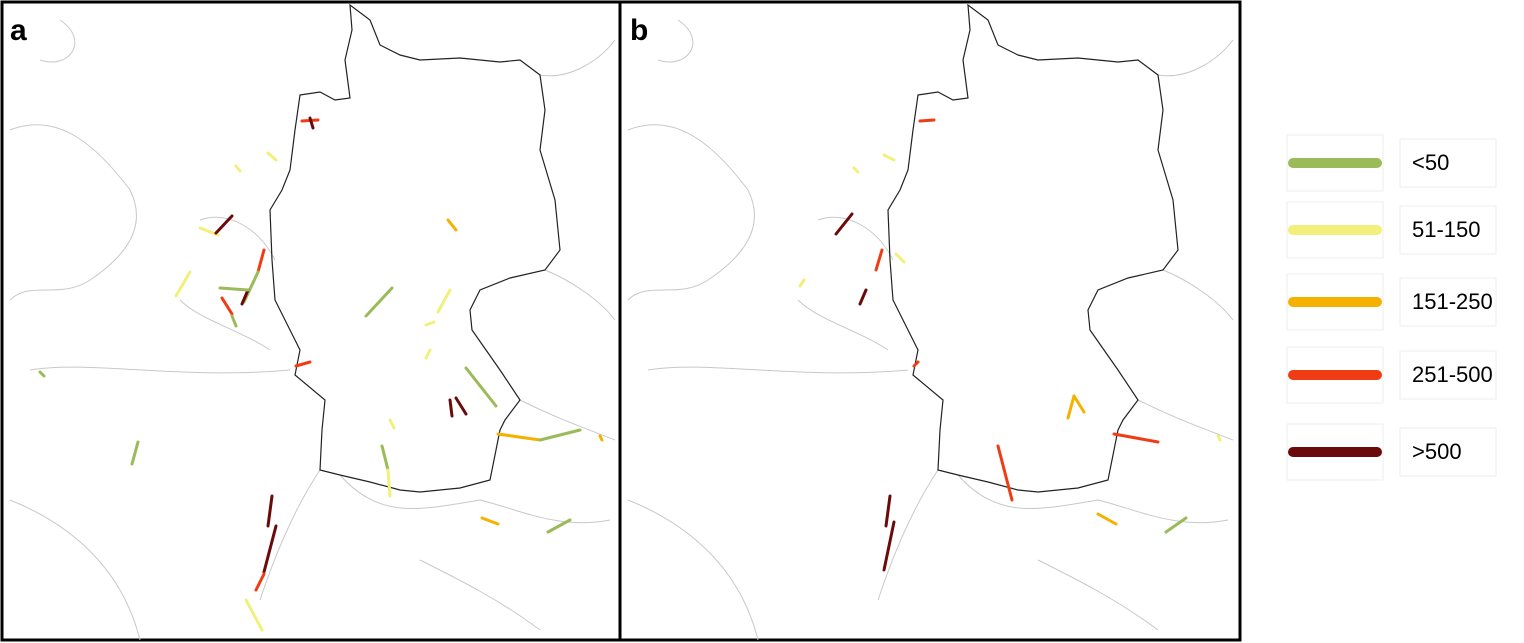 The width and height of the screenshot is (1524, 643). I want to click on panel-label: a, so click(18, 30).